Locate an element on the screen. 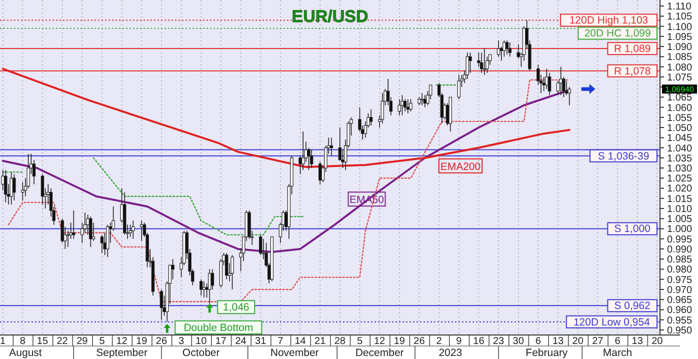 This screenshot has width=698, height=359. x-tick-label: 15 is located at coordinates (42, 341).